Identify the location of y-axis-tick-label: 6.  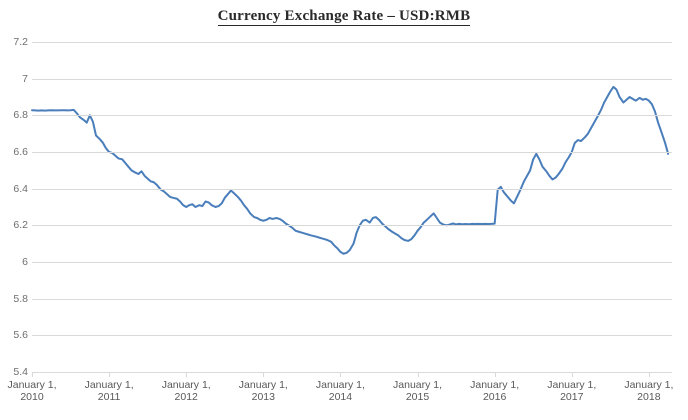
(25, 262).